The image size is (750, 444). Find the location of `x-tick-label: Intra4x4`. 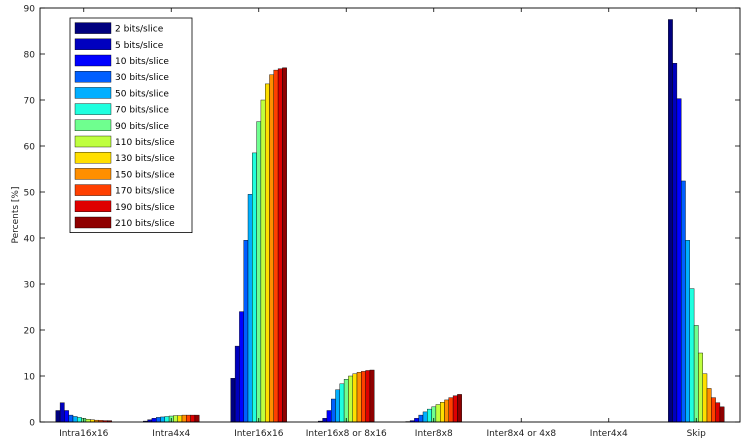

x-tick-label: Intra4x4 is located at coordinates (171, 434).